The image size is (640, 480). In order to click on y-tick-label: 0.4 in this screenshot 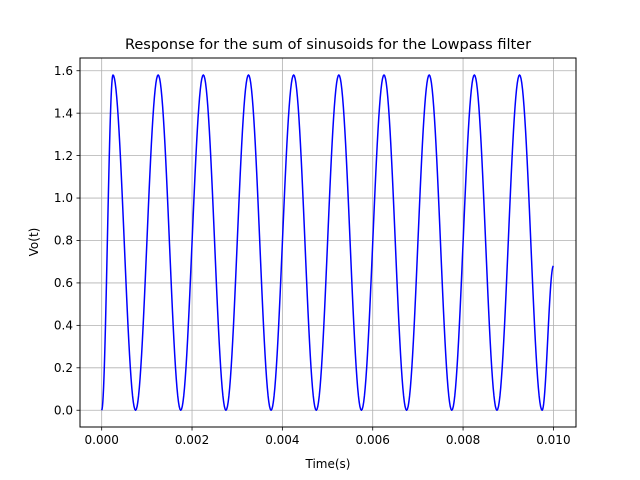, I will do `click(63, 326)`.